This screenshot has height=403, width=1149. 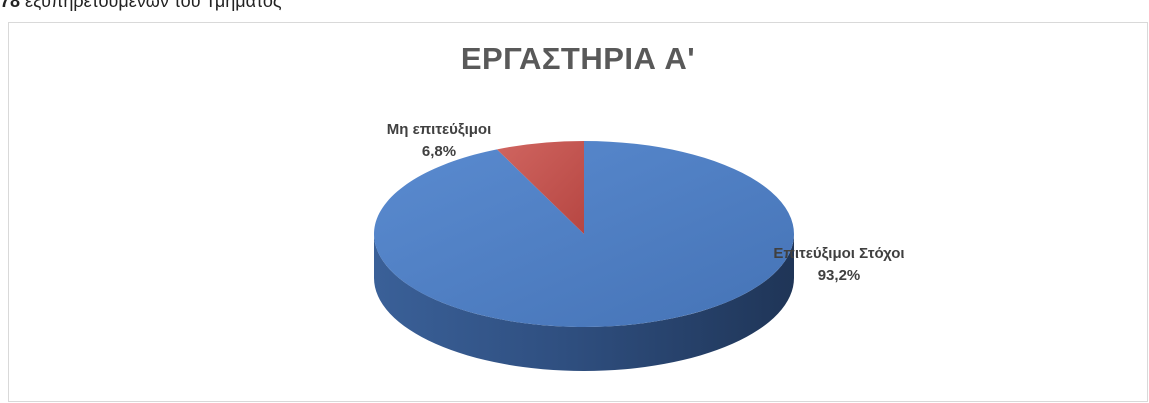 What do you see at coordinates (839, 253) in the screenshot?
I see `slice-name-achievable: Επιτεύξιμοι Στόχοι` at bounding box center [839, 253].